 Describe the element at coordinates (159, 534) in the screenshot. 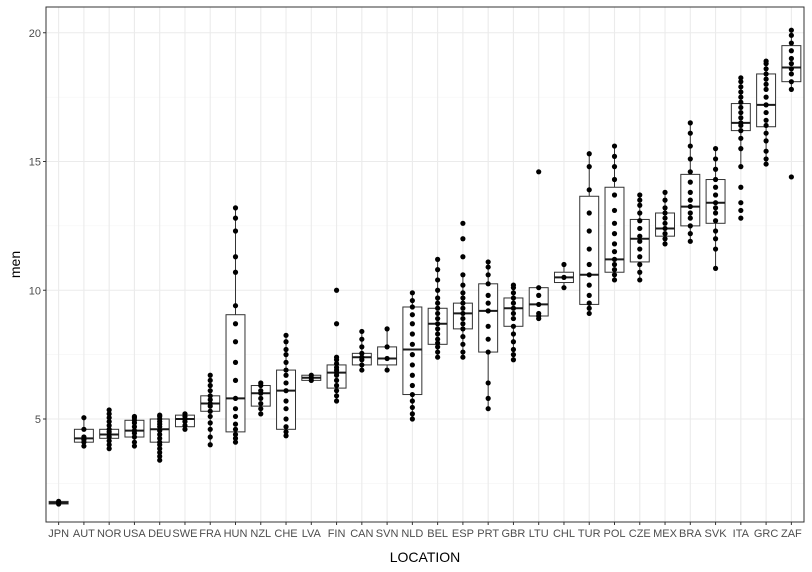

I see `x-tick-label: DEU` at that location.